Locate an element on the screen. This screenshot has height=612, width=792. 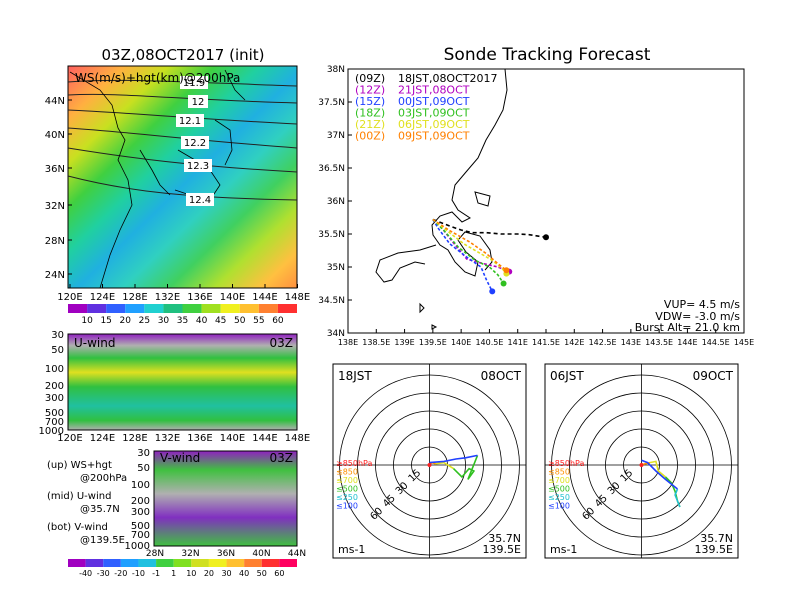
legend-time: 00JST,09OCT is located at coordinates (434, 101).